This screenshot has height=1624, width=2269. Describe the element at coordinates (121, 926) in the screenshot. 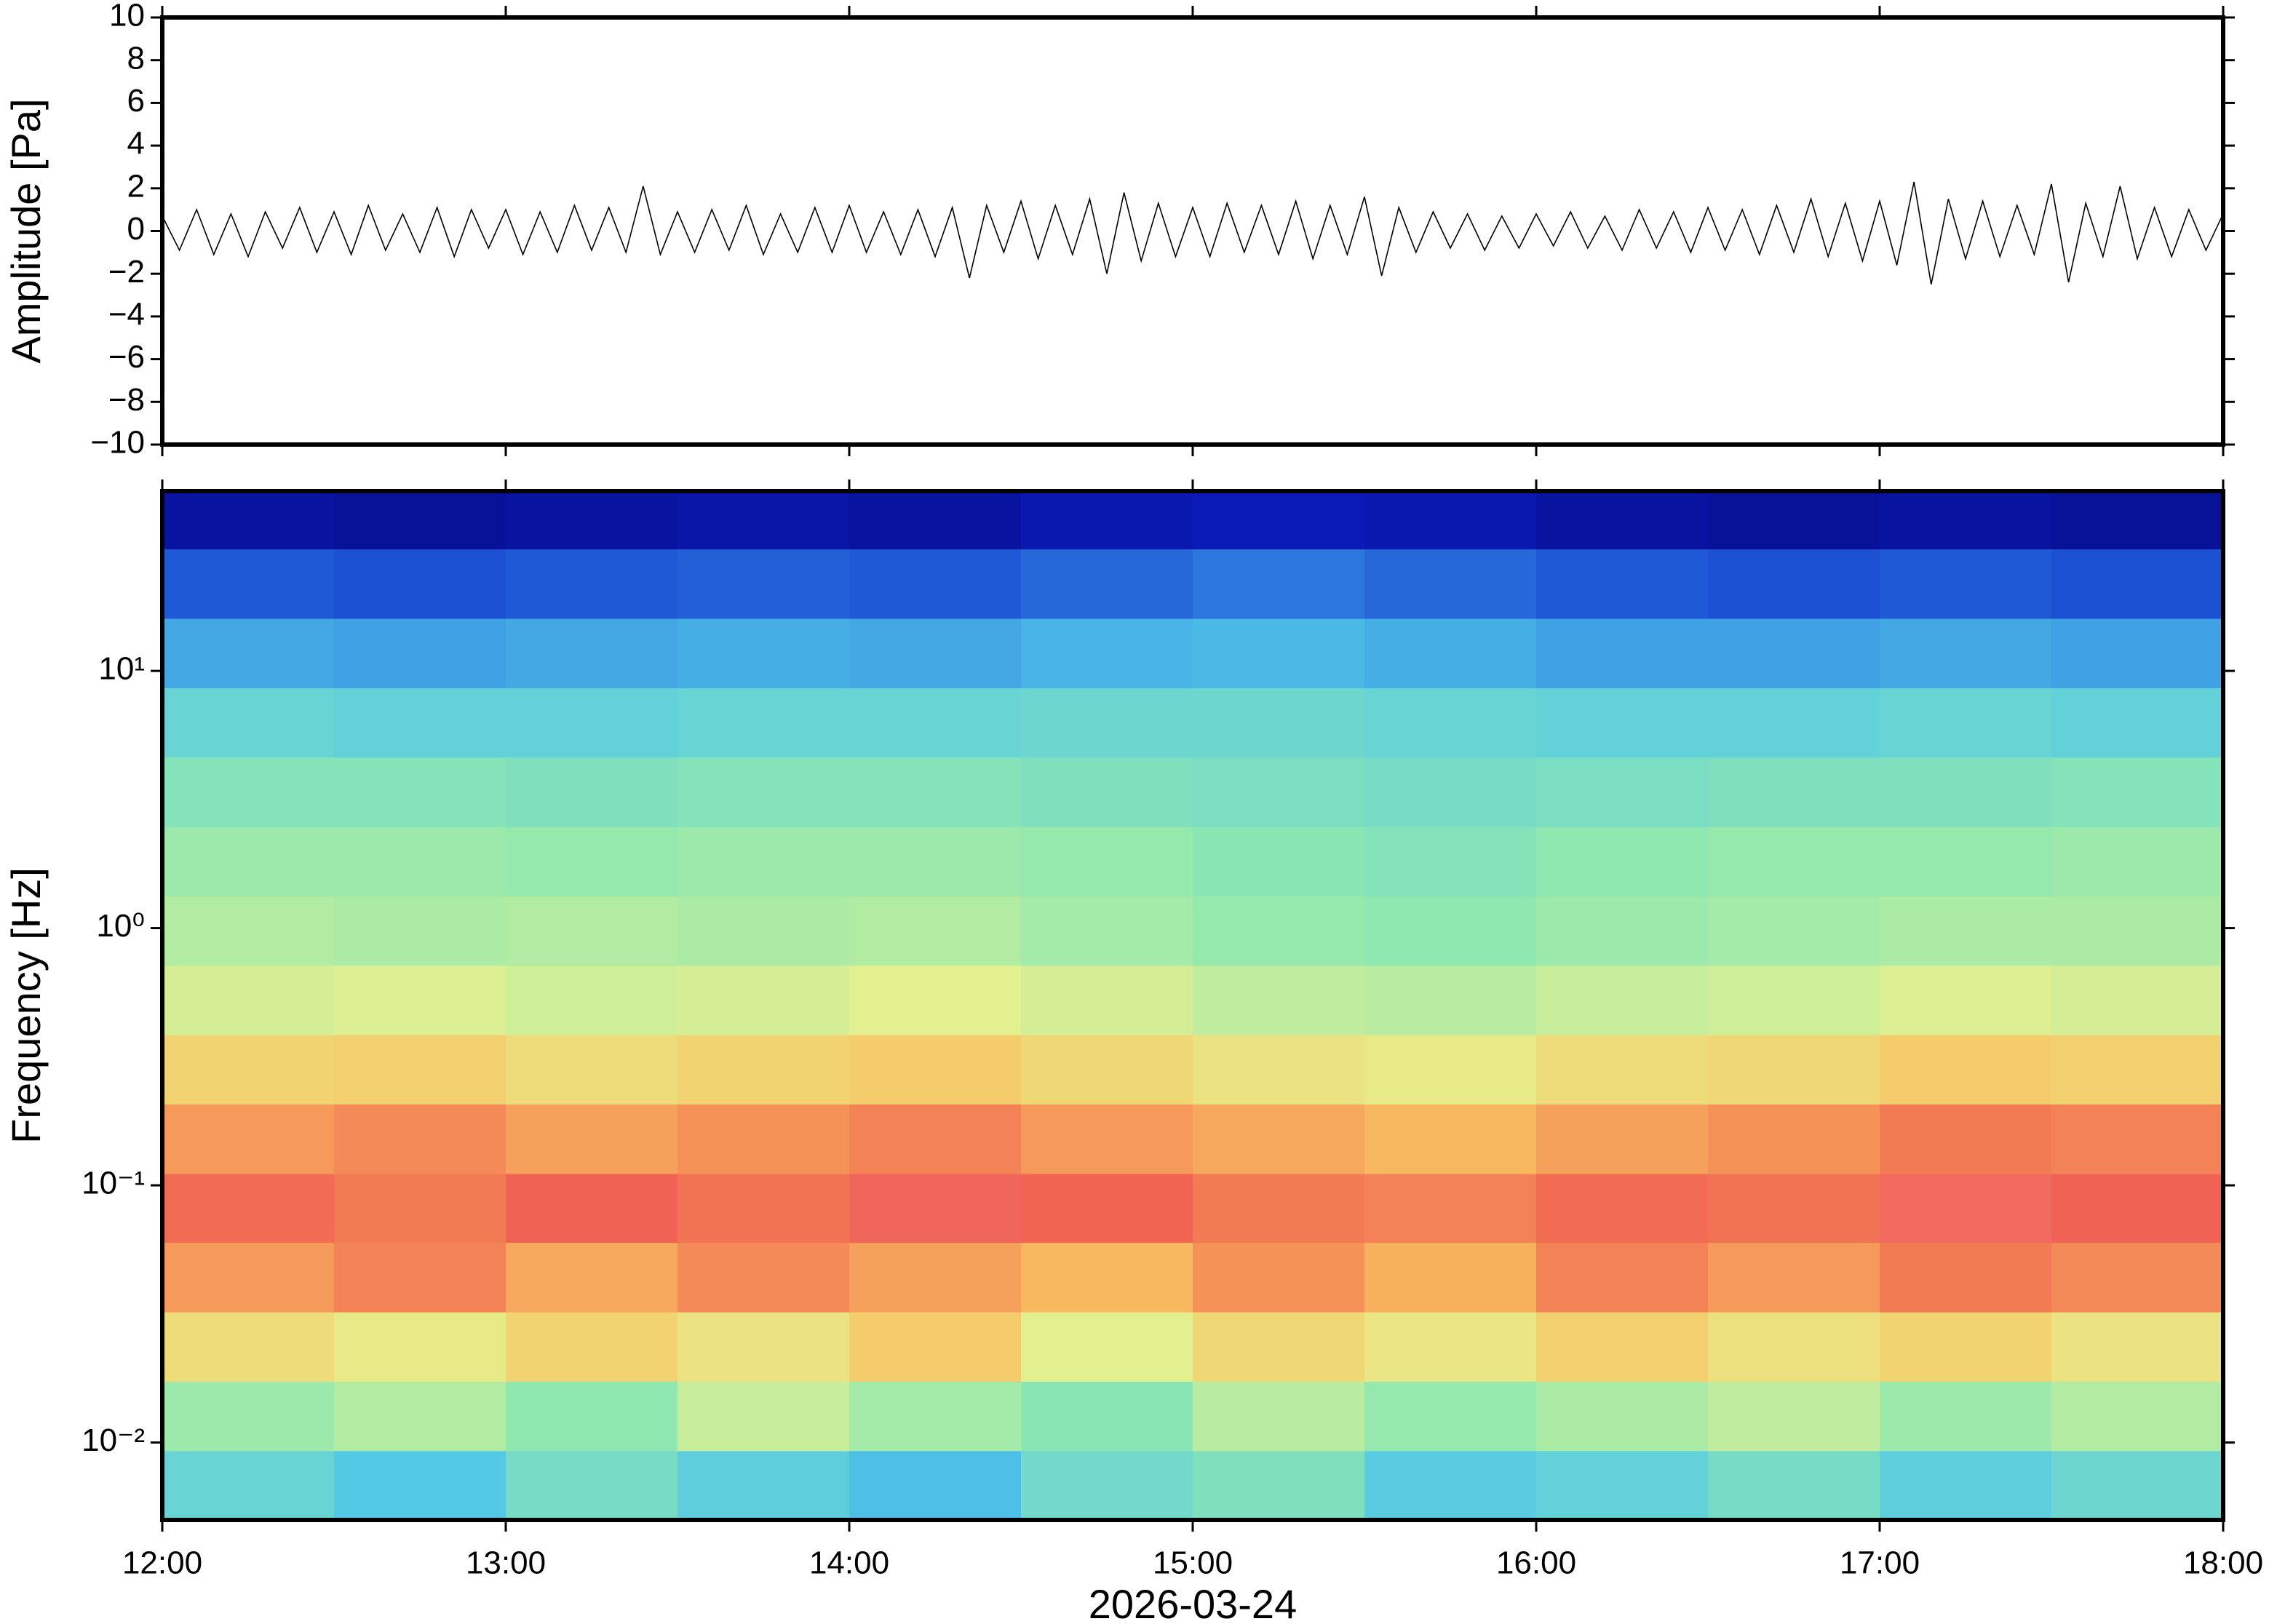

I see `y-tick-label: 10⁰` at that location.